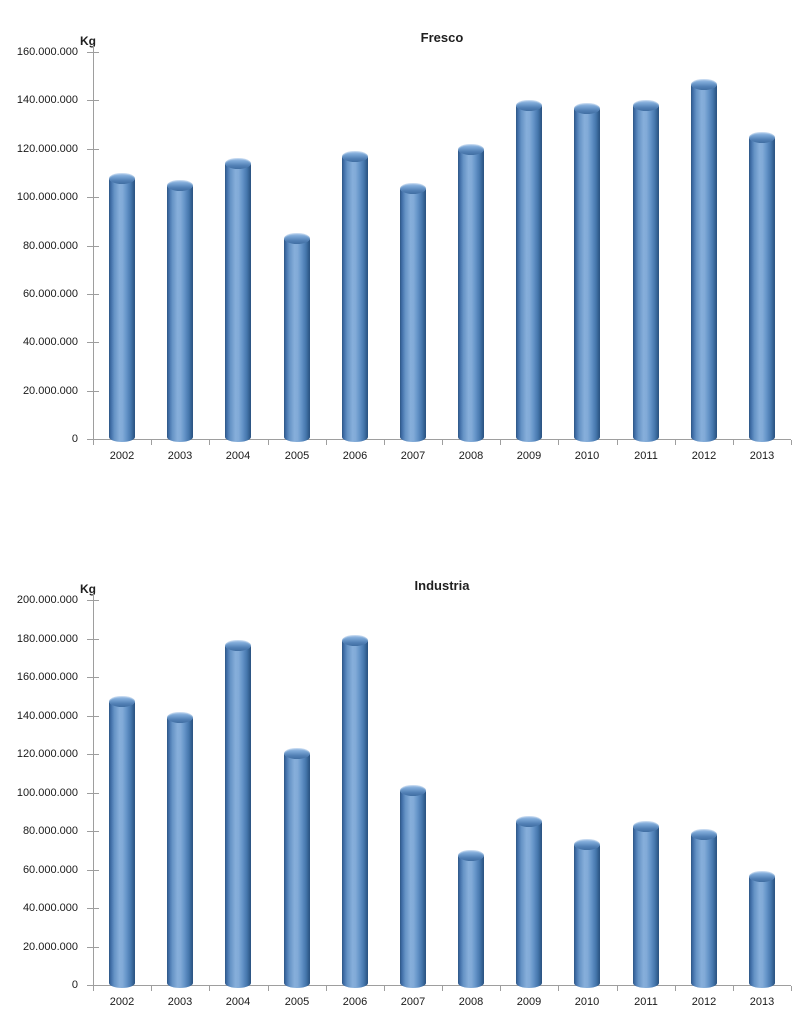  I want to click on bar-2002, so click(122, 842).